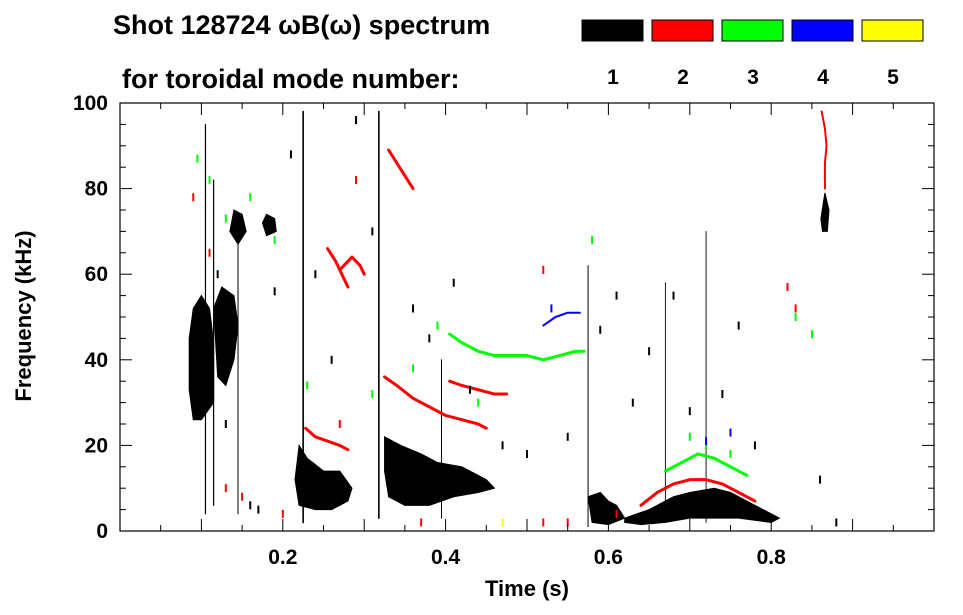 This screenshot has width=963, height=615. I want to click on legend-label-mode-4: 4, so click(823, 77).